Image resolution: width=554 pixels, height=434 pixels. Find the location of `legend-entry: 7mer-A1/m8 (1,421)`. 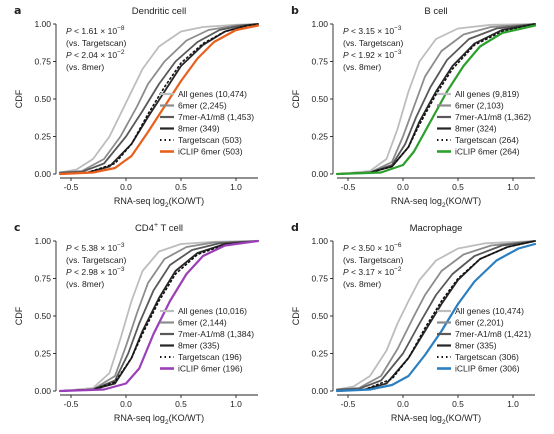

legend-entry: 7mer-A1/m8 (1,421) is located at coordinates (493, 334).